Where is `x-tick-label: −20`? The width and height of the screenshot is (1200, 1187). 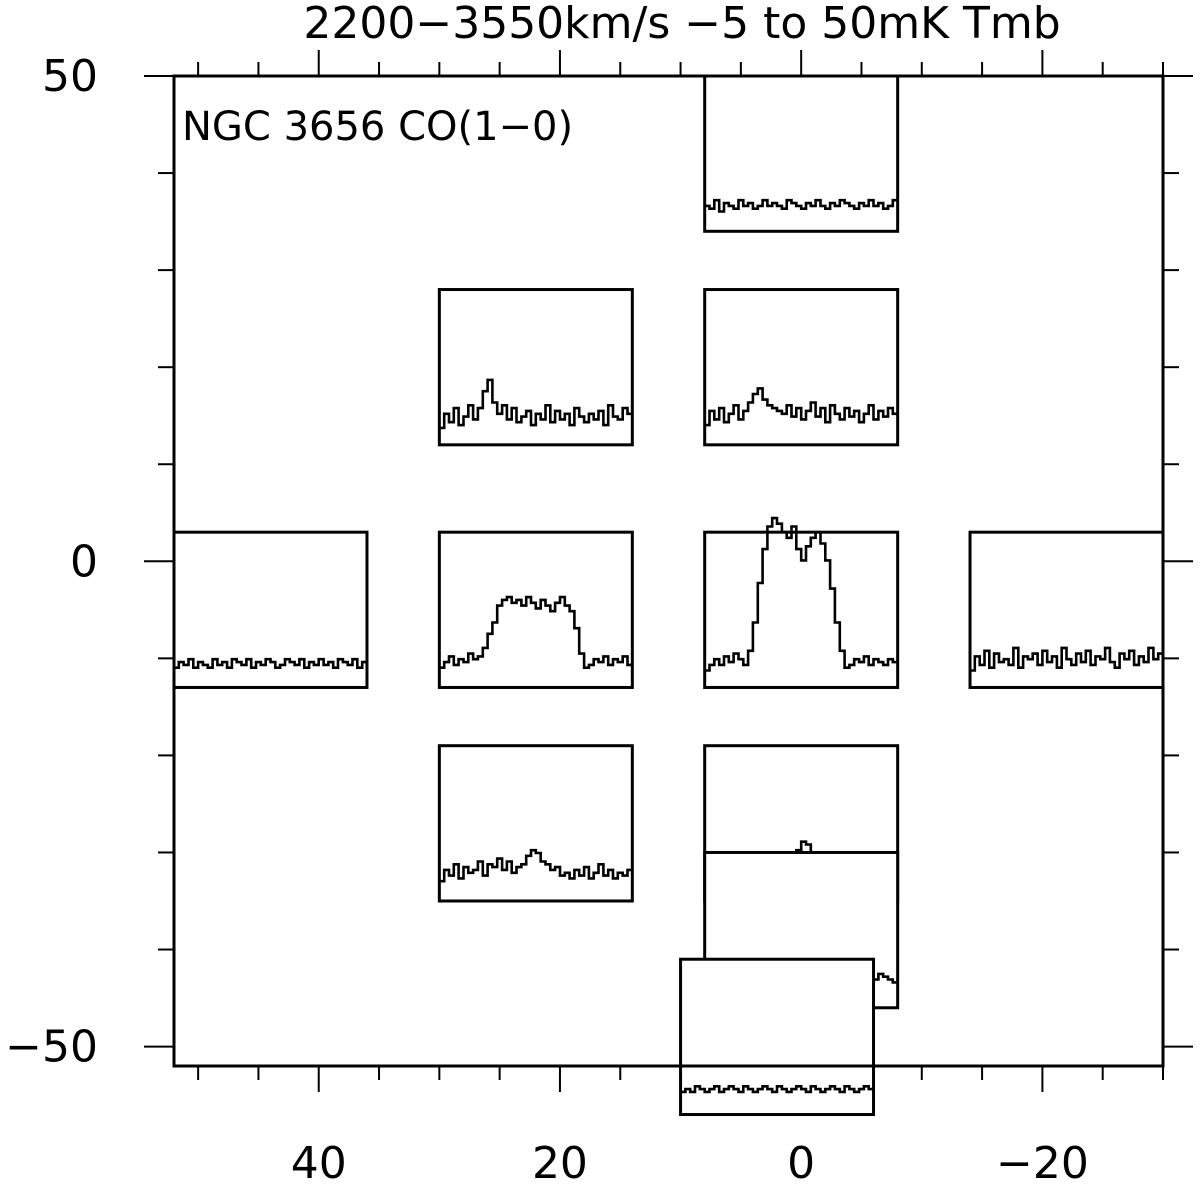
x-tick-label: −20 is located at coordinates (1042, 1162).